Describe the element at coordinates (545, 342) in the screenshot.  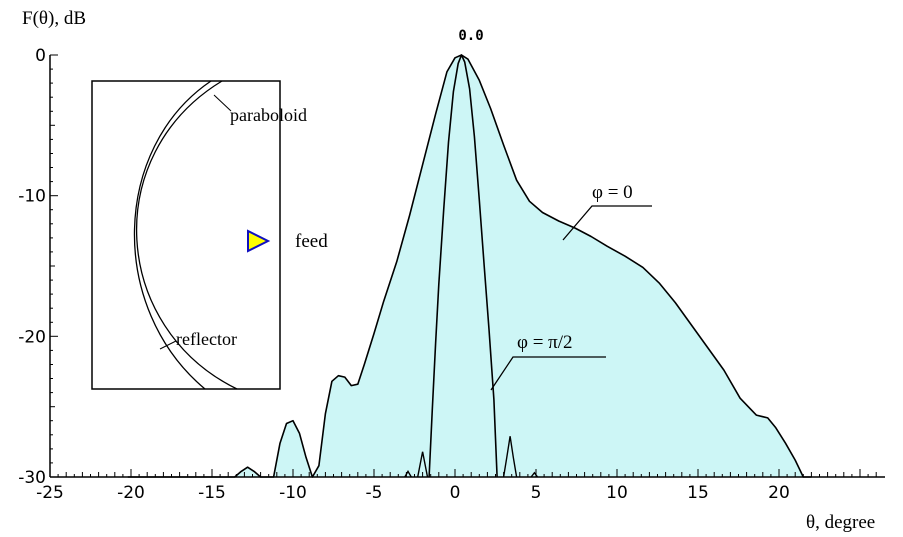
I see `annotation-phi-pi2-text: φ = π/2` at that location.